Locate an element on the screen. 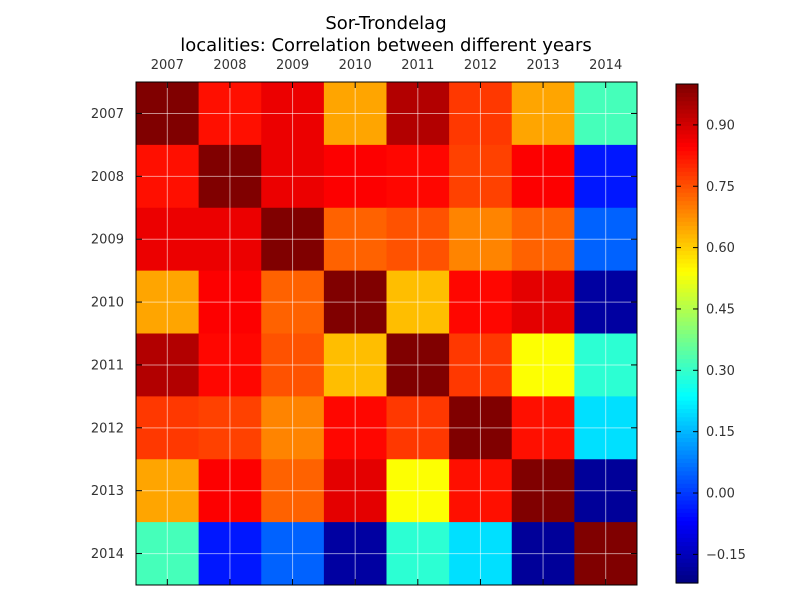  colorbar-tick-label: 0.90 is located at coordinates (720, 125).